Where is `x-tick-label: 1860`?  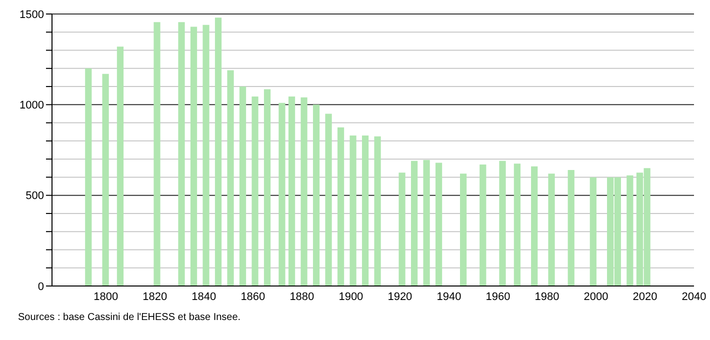 x-tick-label: 1860 is located at coordinates (253, 296).